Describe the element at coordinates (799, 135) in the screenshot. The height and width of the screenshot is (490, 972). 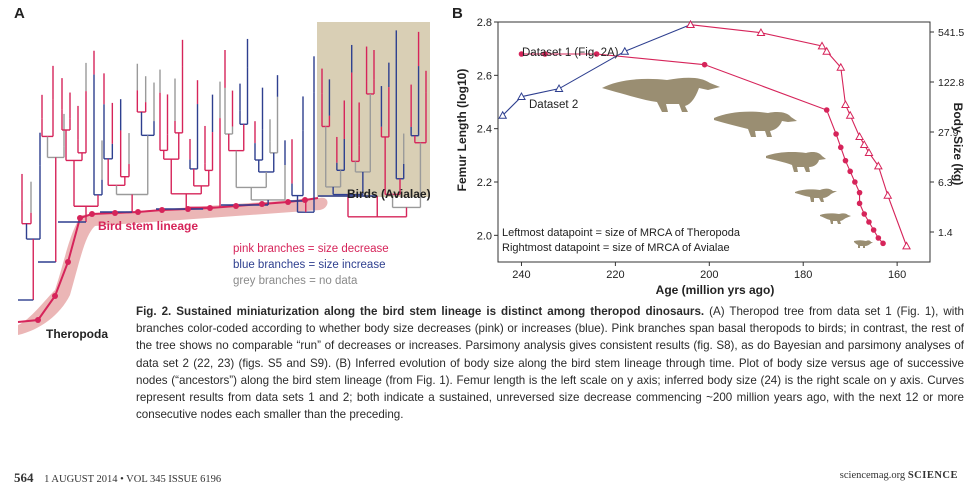
I see `series-line` at that location.